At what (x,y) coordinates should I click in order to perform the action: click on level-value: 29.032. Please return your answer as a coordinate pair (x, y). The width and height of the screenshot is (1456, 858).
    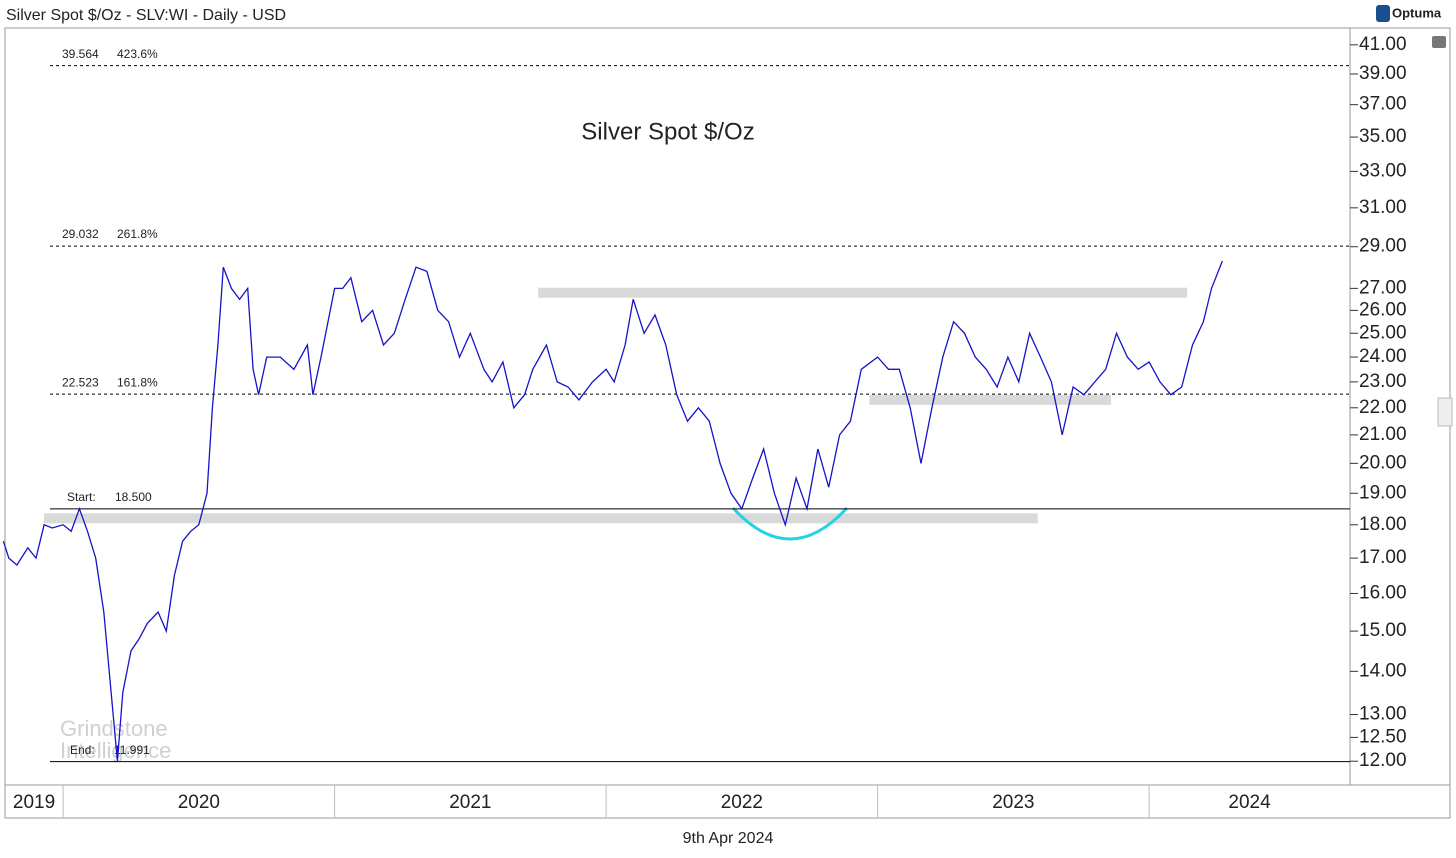
    Looking at the image, I should click on (80, 234).